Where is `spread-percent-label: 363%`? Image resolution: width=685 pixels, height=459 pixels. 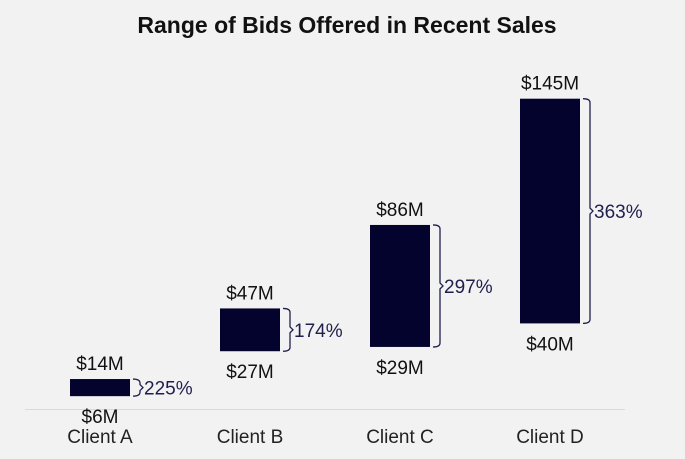
spread-percent-label: 363% is located at coordinates (618, 212).